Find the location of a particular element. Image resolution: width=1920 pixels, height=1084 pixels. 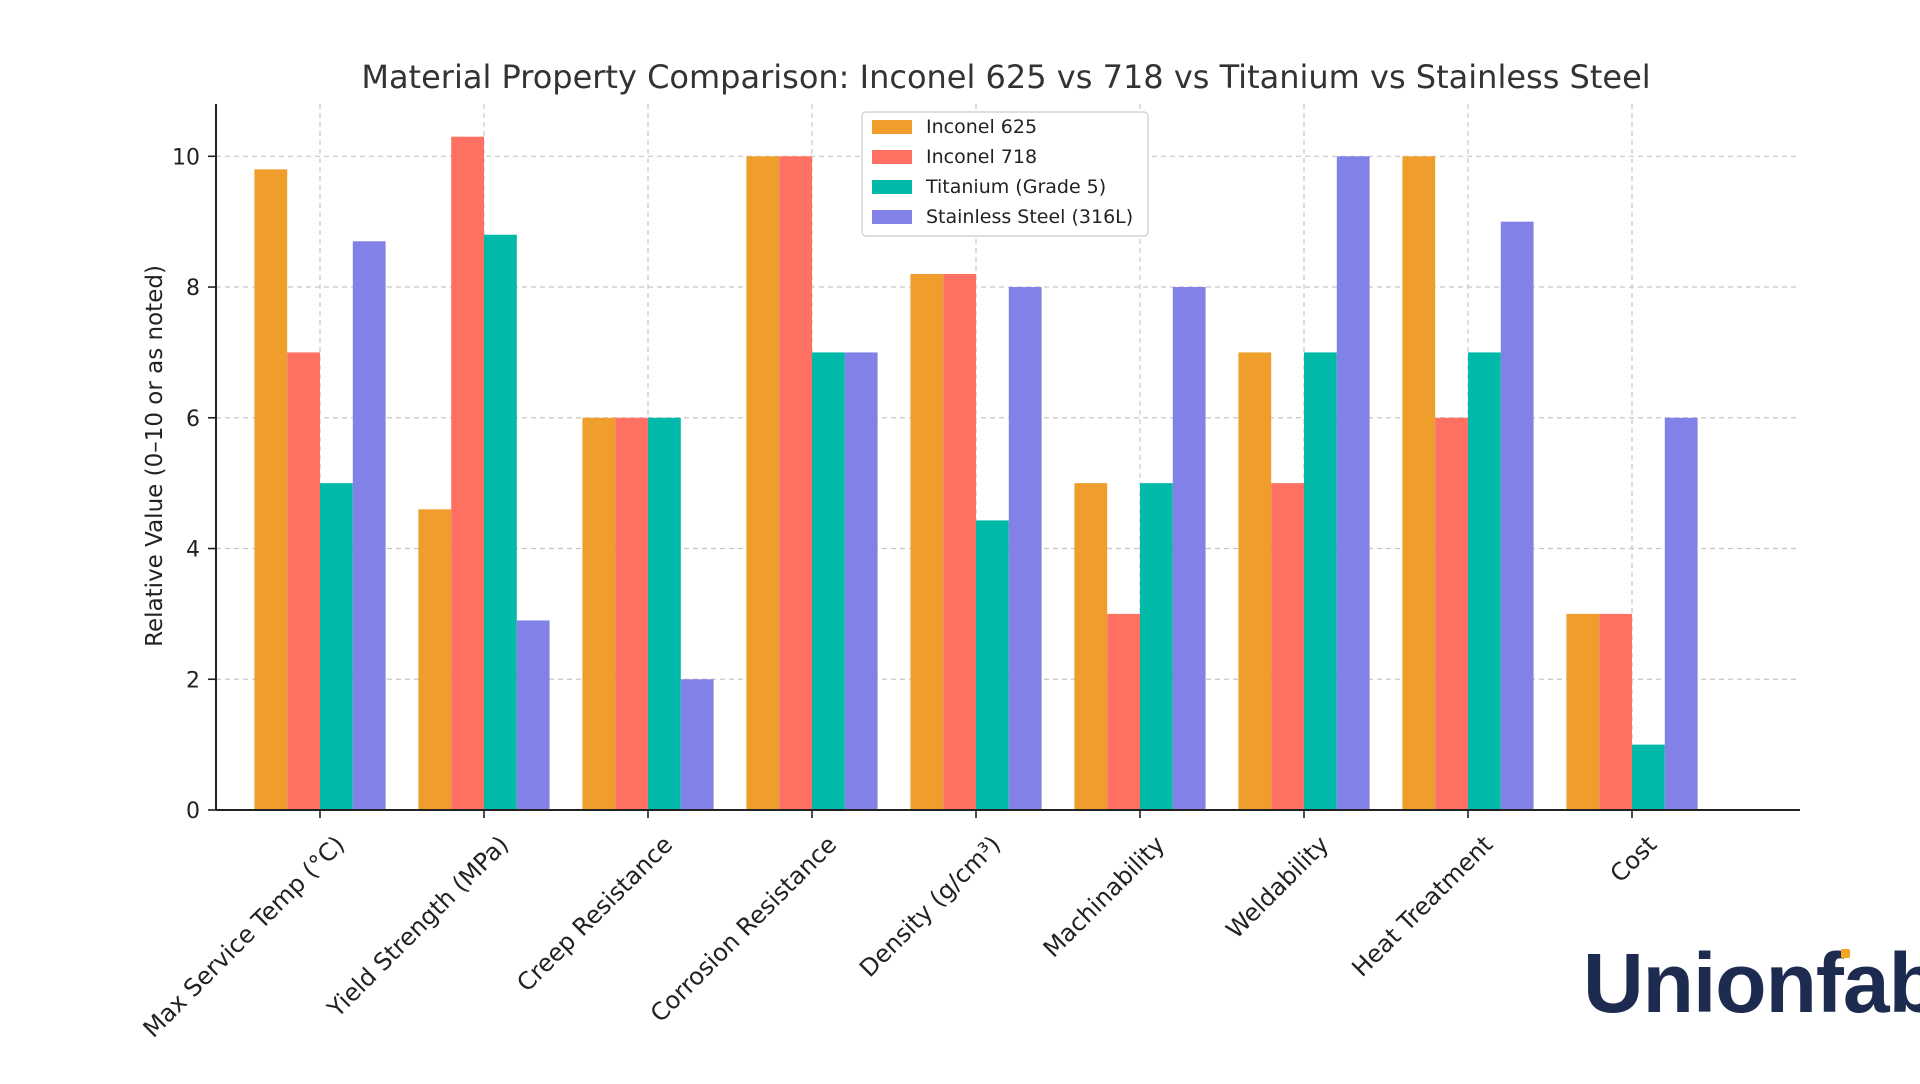

brand-logo-text: Unionfab is located at coordinates (1751, 983).